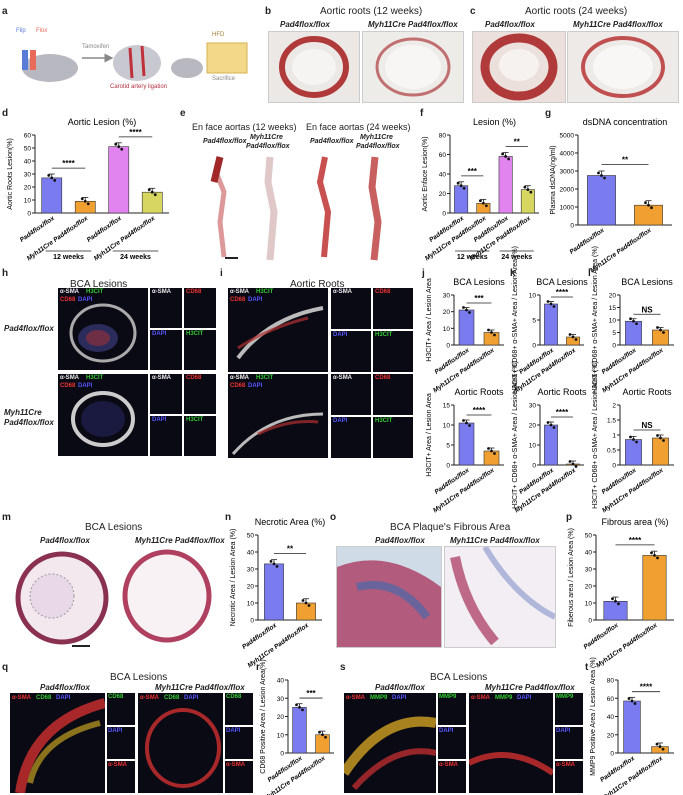 This screenshot has width=683, height=795. What do you see at coordinates (114, 527) in the screenshot?
I see `panel-m-title: BCA Lesions` at bounding box center [114, 527].